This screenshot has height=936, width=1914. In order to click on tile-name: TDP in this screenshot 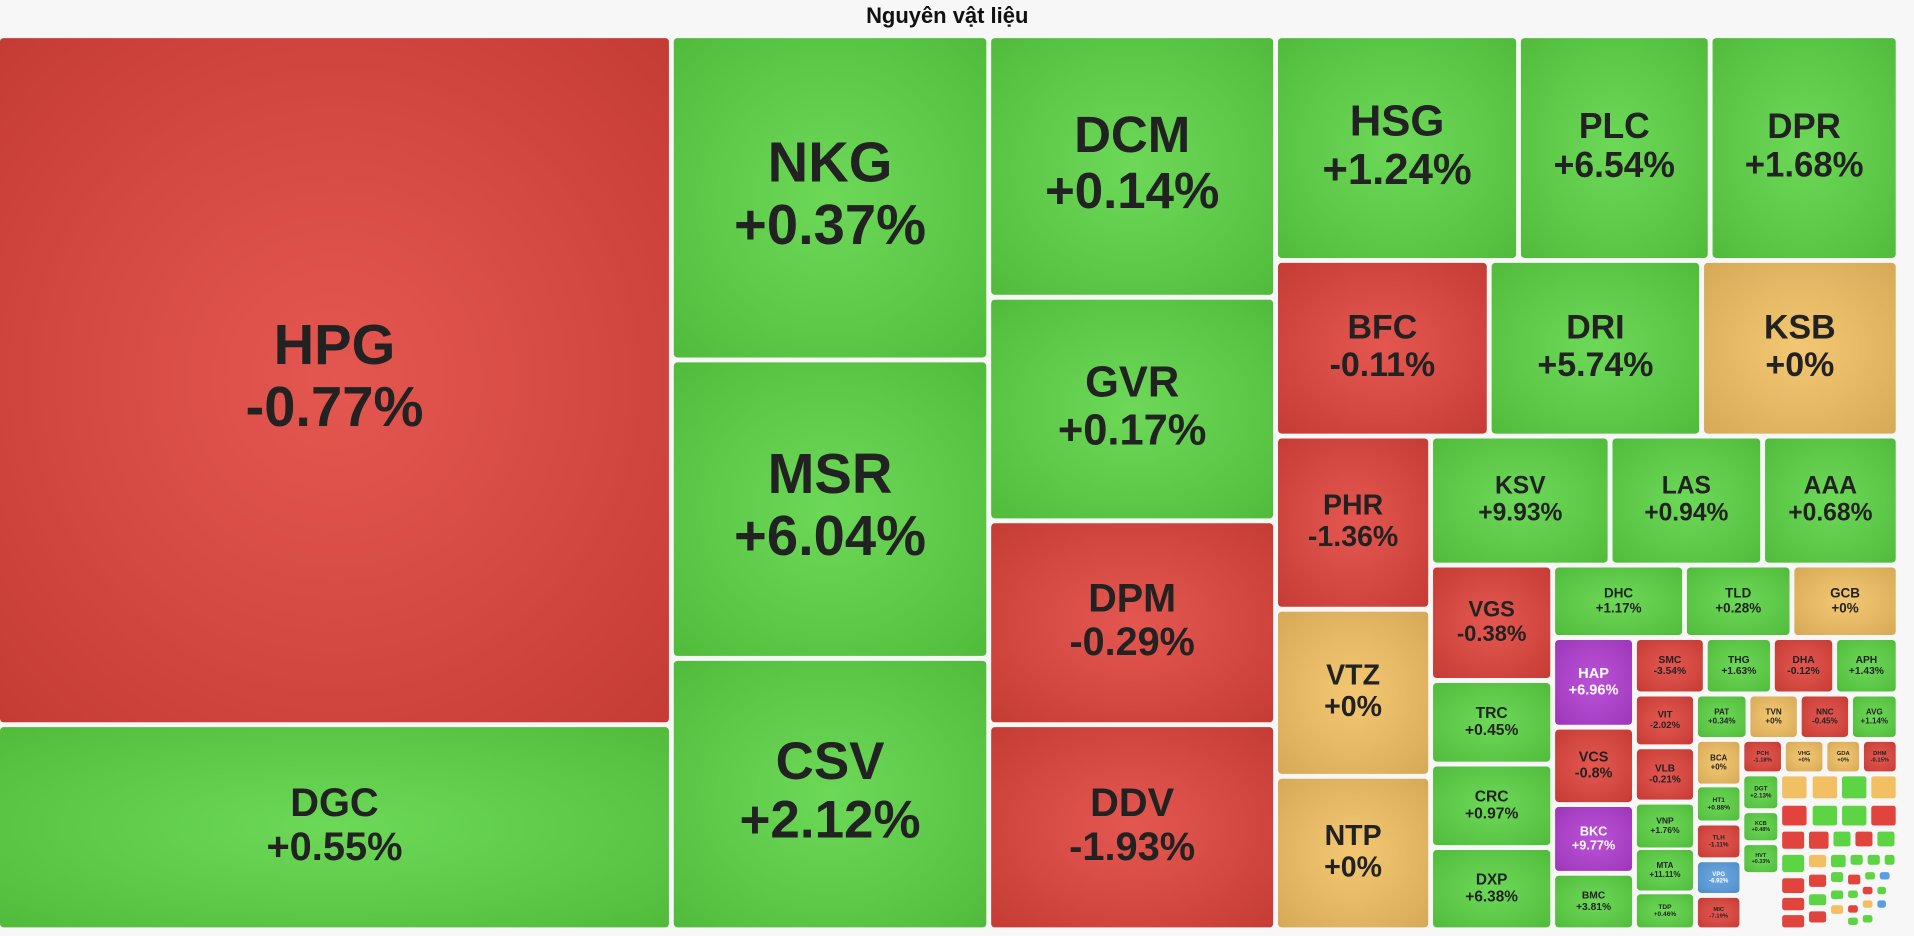, I will do `click(1665, 907)`.